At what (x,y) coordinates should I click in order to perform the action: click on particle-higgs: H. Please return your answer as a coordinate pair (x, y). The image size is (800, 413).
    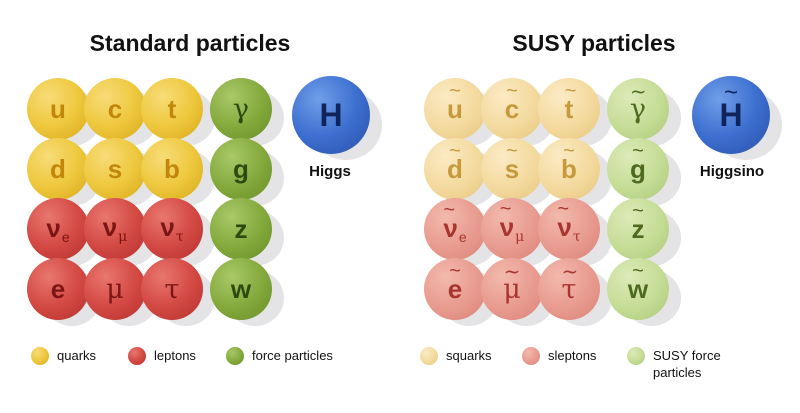
    Looking at the image, I should click on (331, 115).